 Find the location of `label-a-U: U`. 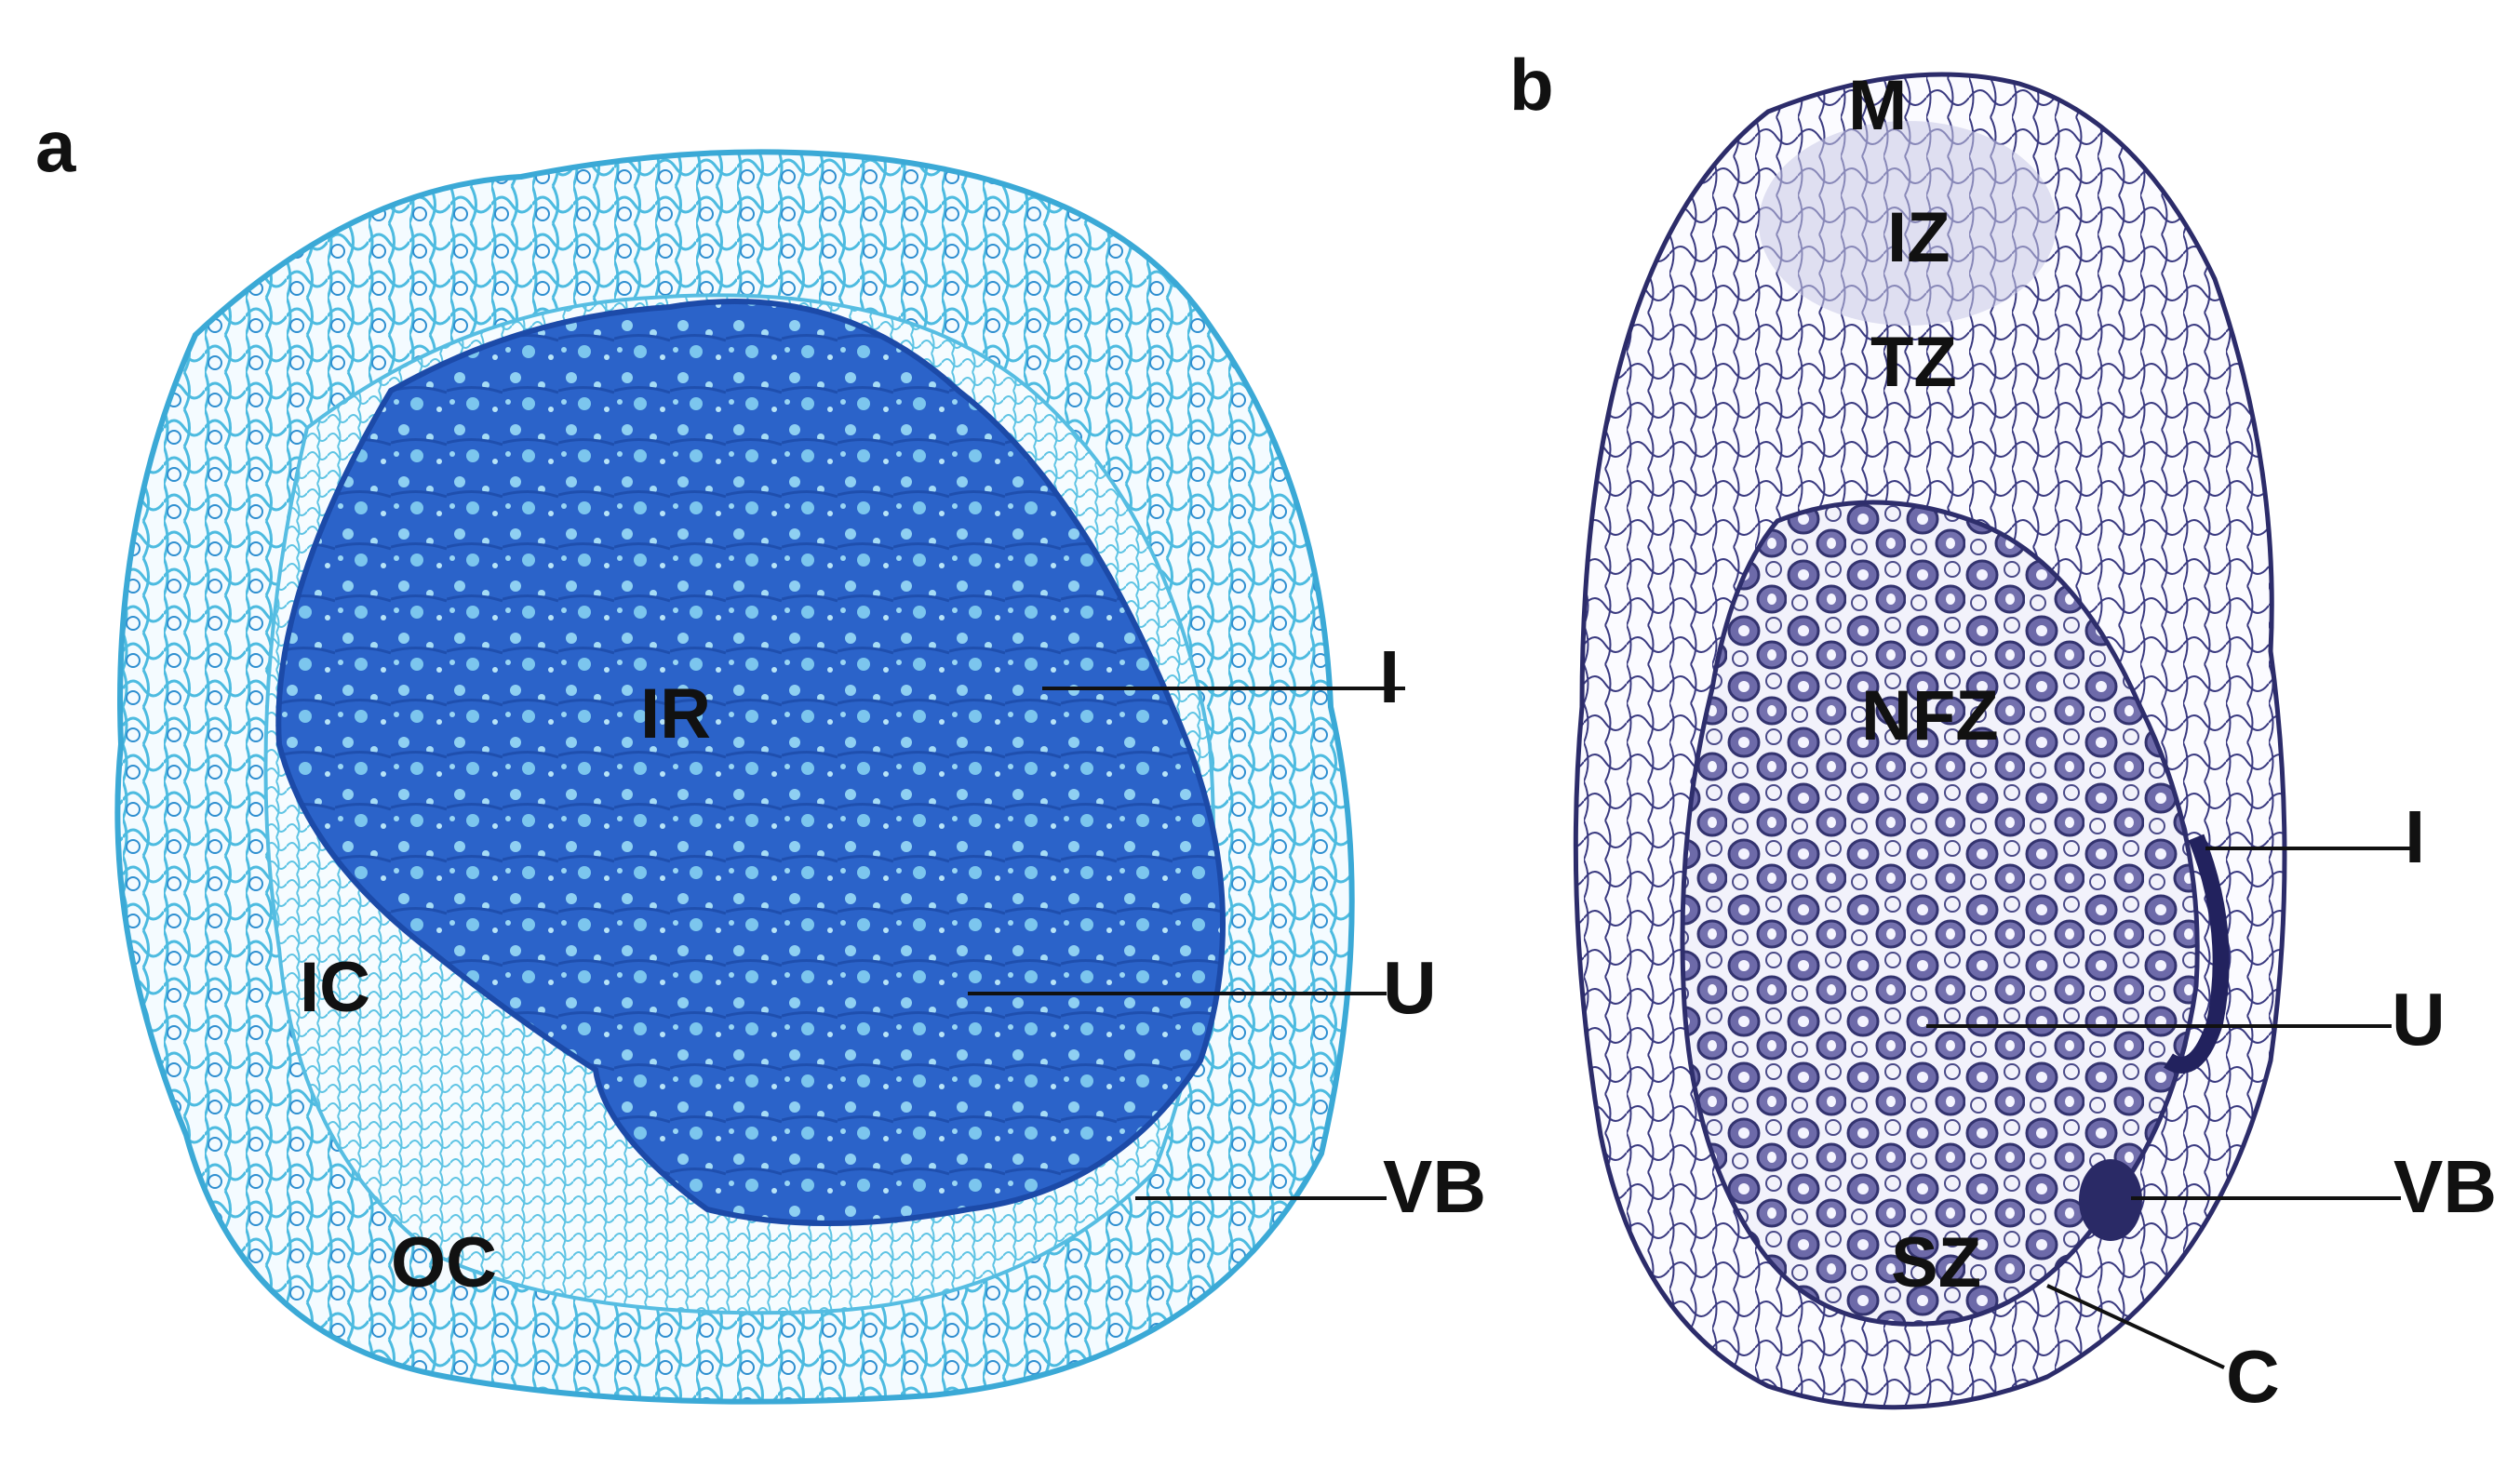

label-a-U: U is located at coordinates (1410, 987).